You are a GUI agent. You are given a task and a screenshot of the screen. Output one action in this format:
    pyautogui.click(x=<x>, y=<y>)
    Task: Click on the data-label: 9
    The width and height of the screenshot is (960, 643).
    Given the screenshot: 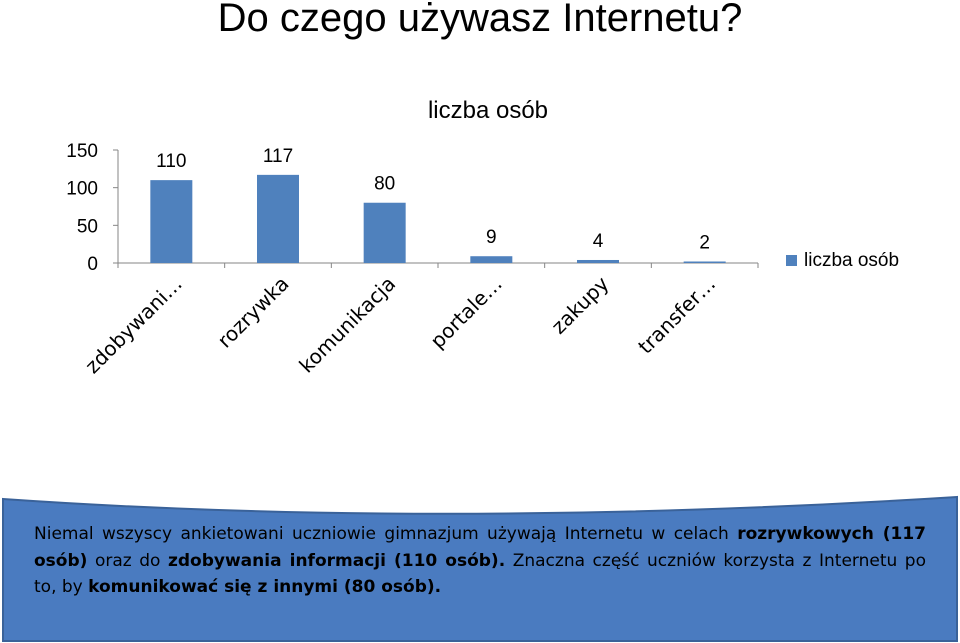 What is the action you would take?
    pyautogui.click(x=491, y=237)
    